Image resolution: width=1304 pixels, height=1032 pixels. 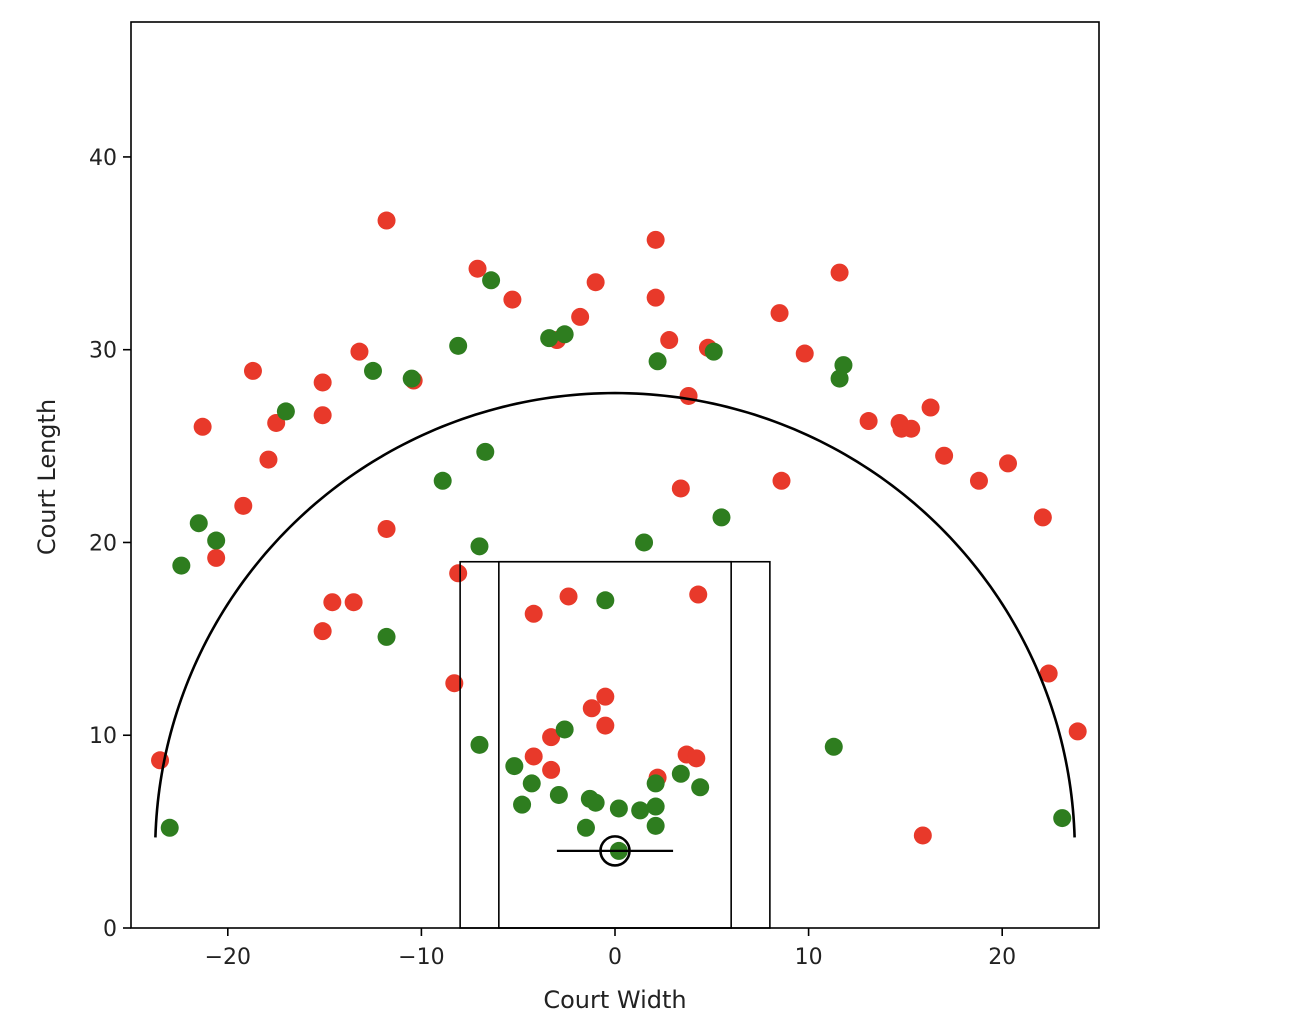 I want to click on outer-lane, so click(x=615, y=744).